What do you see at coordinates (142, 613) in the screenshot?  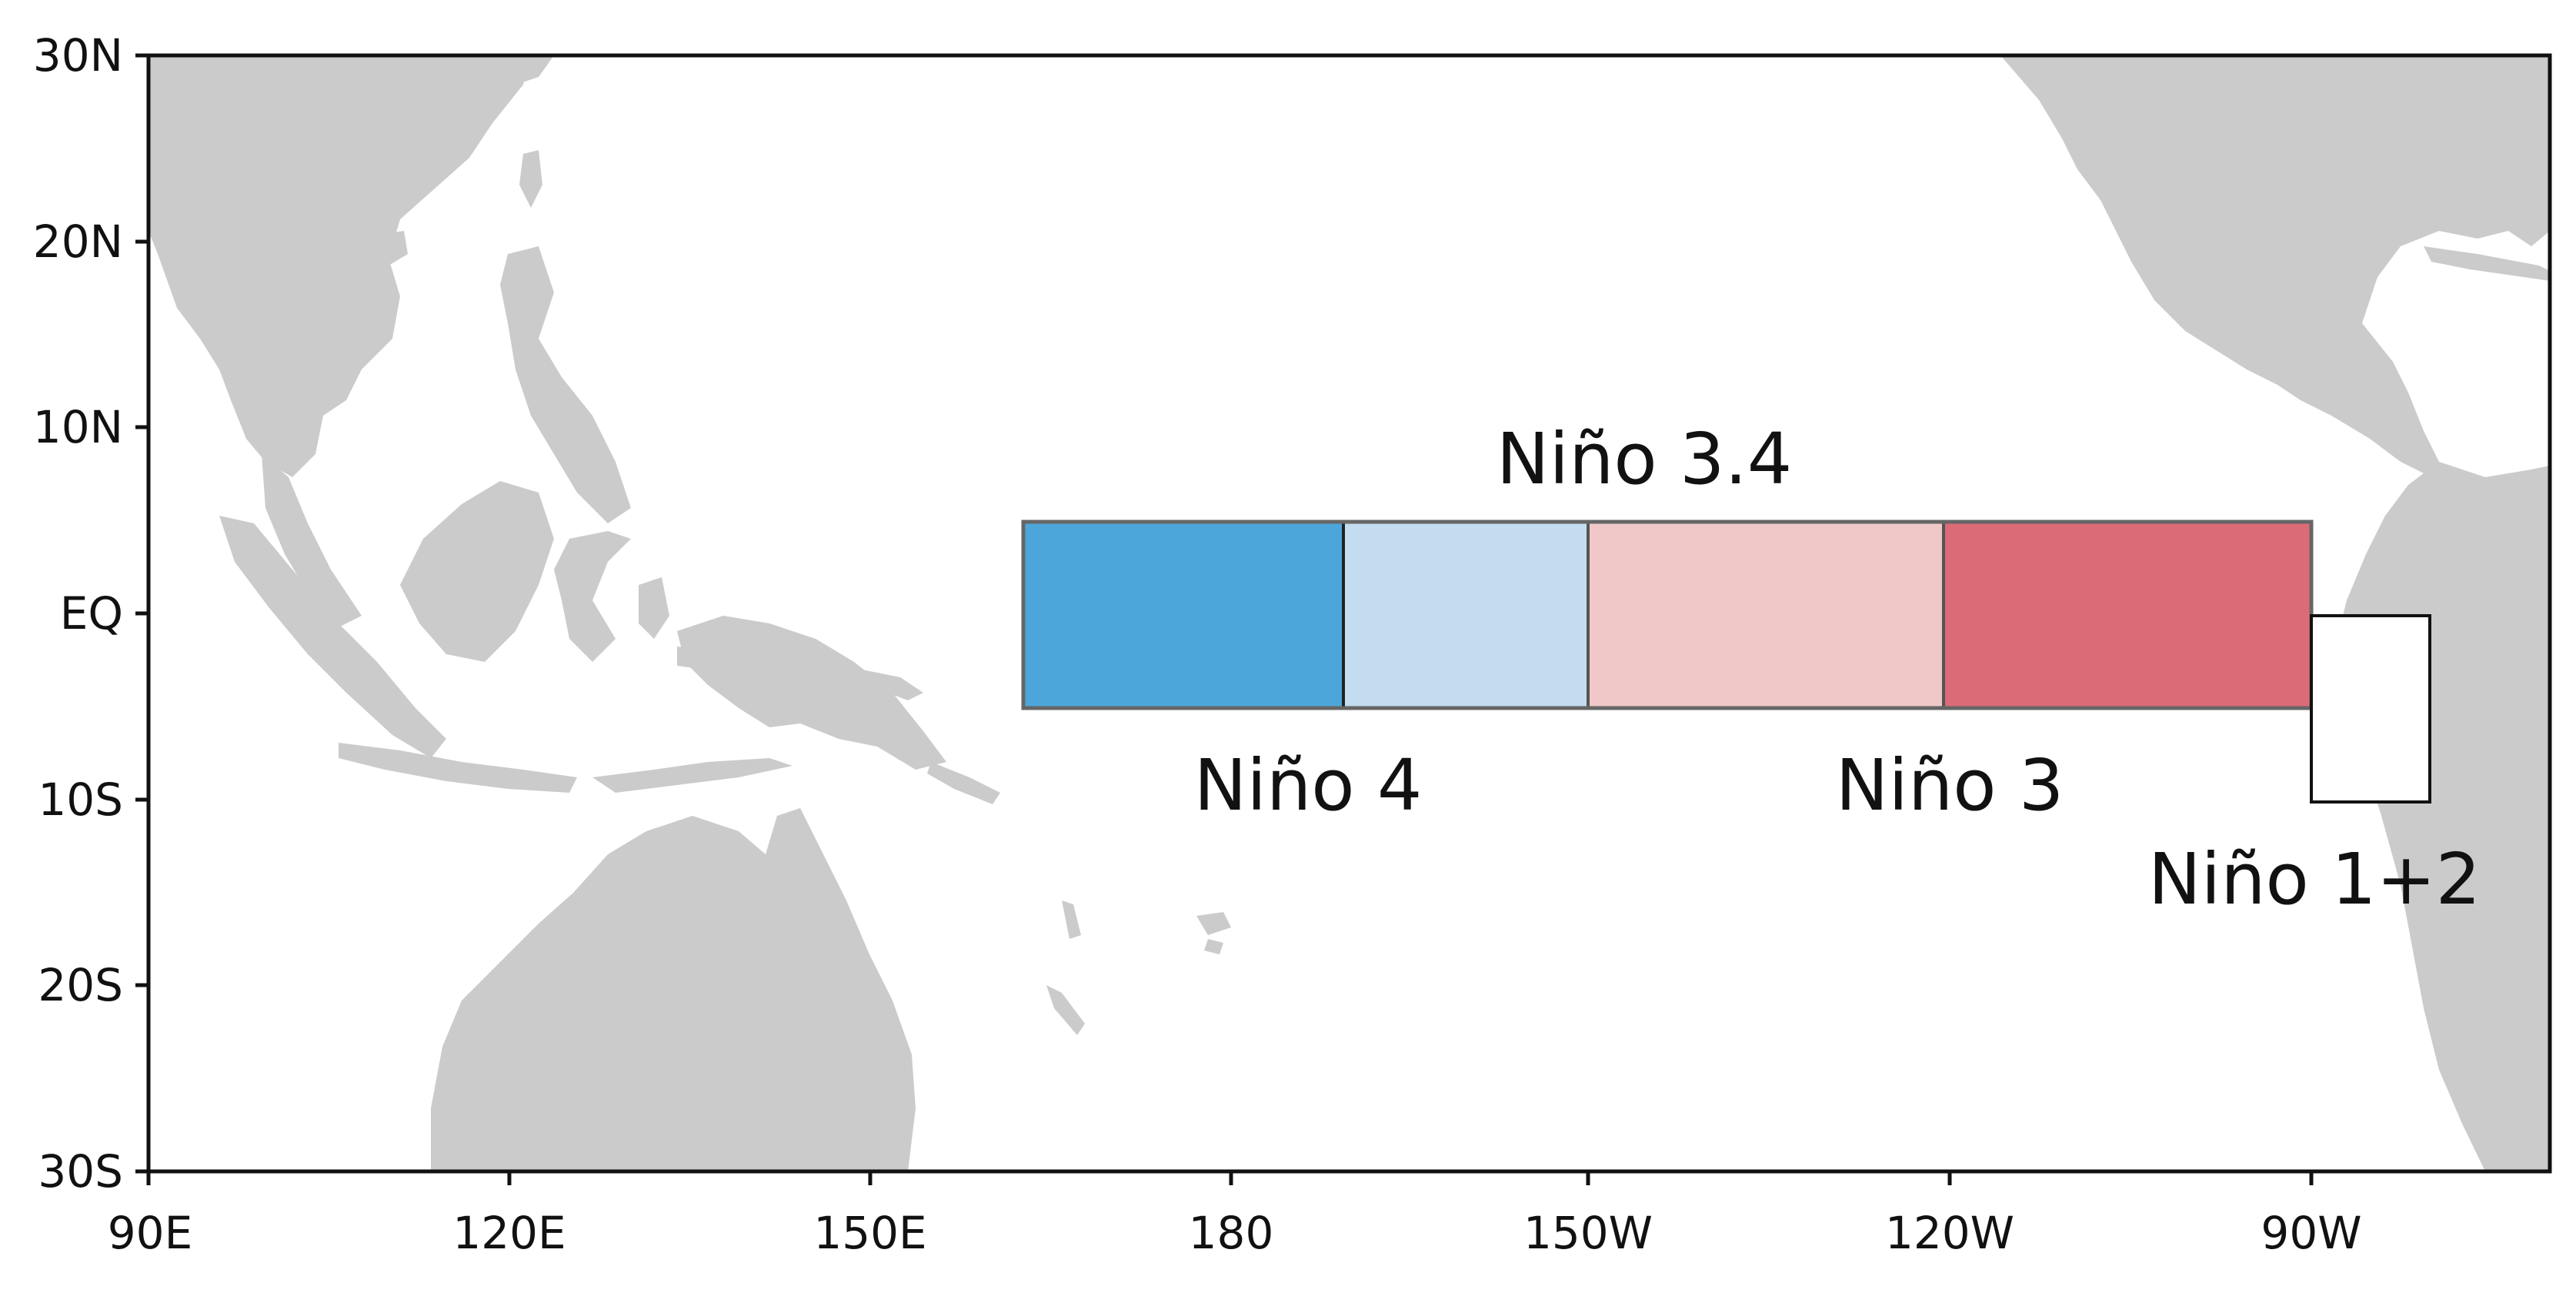 I see `lat-axis` at bounding box center [142, 613].